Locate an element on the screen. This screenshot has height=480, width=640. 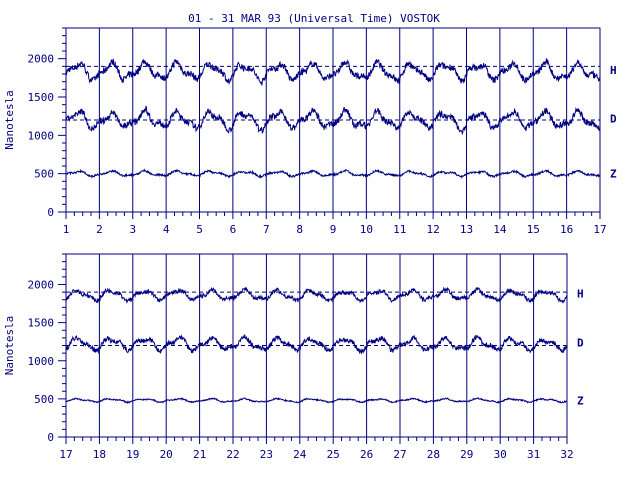
x-tick-label: 12 is located at coordinates (433, 229).